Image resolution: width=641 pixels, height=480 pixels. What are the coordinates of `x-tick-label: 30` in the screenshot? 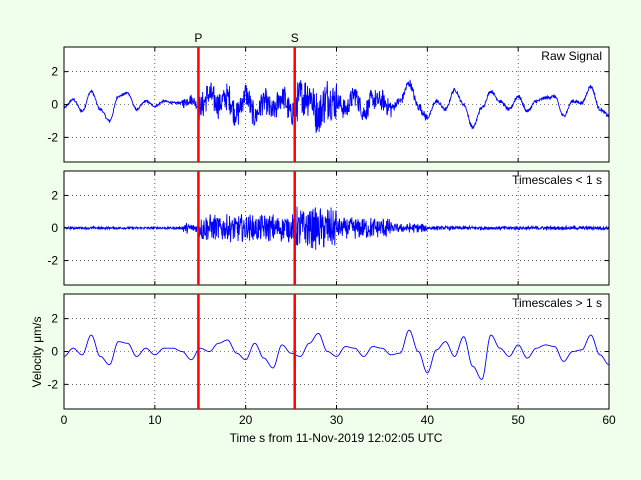 It's located at (337, 420).